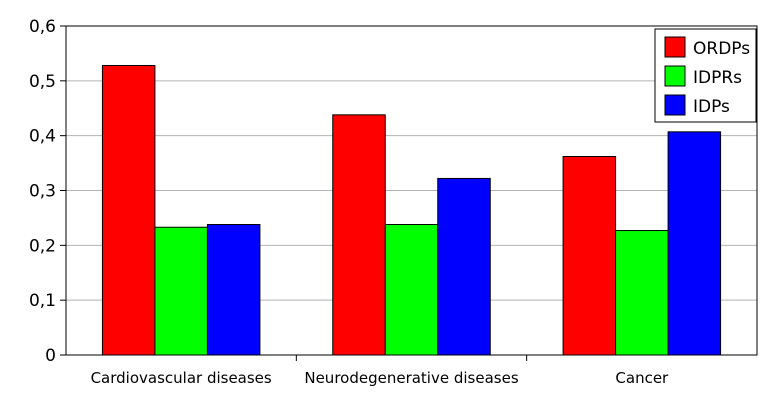  Describe the element at coordinates (642, 378) in the screenshot. I see `x-tick-label: Cancer` at that location.